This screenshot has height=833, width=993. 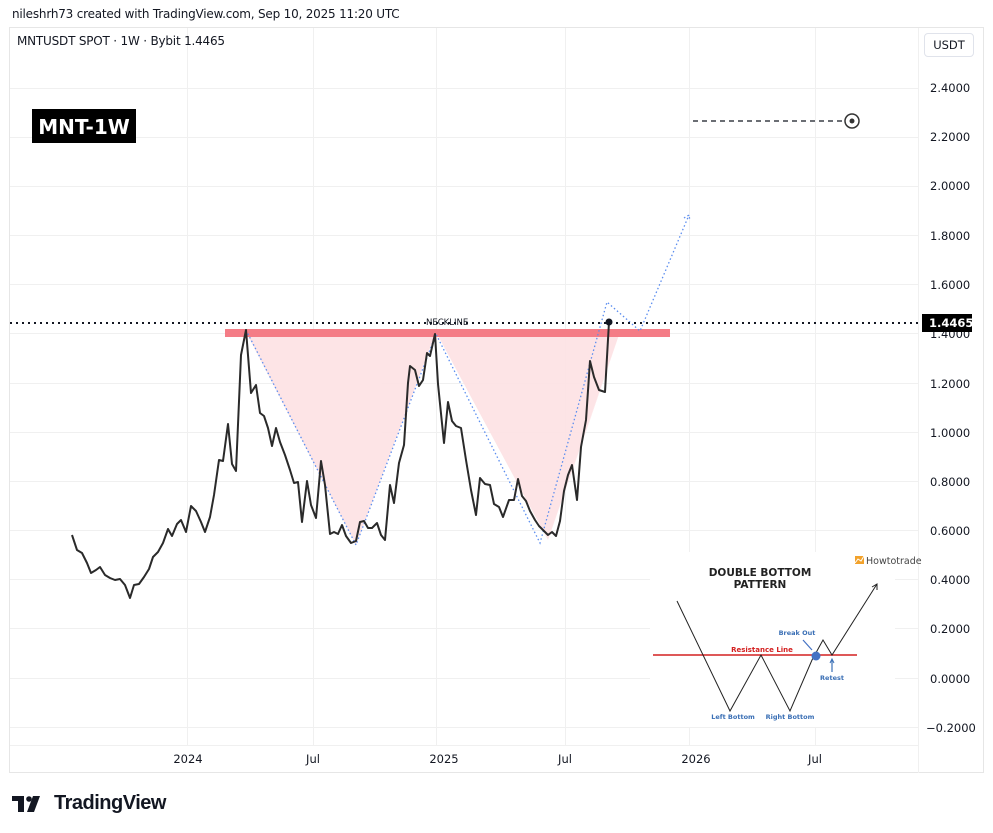 What do you see at coordinates (950, 482) in the screenshot?
I see `svg-text: 0.8000` at bounding box center [950, 482].